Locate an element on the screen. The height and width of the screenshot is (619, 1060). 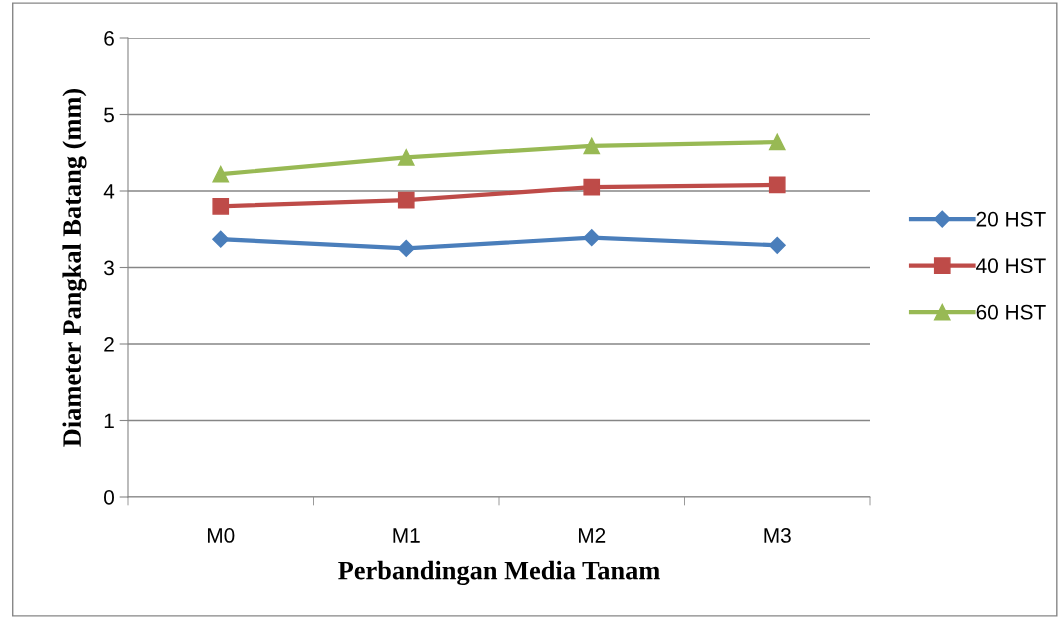
legend-label: 20 HST is located at coordinates (1011, 219).